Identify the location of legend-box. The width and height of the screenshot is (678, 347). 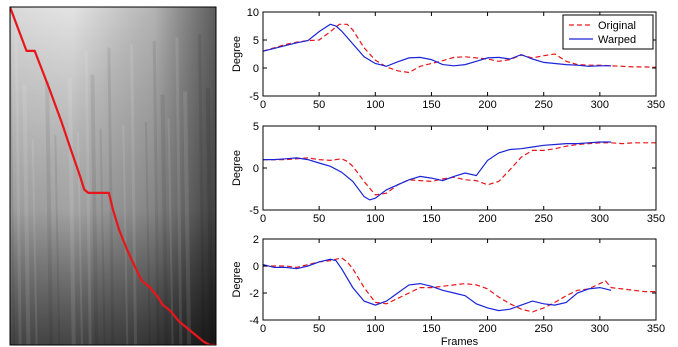
(608, 32).